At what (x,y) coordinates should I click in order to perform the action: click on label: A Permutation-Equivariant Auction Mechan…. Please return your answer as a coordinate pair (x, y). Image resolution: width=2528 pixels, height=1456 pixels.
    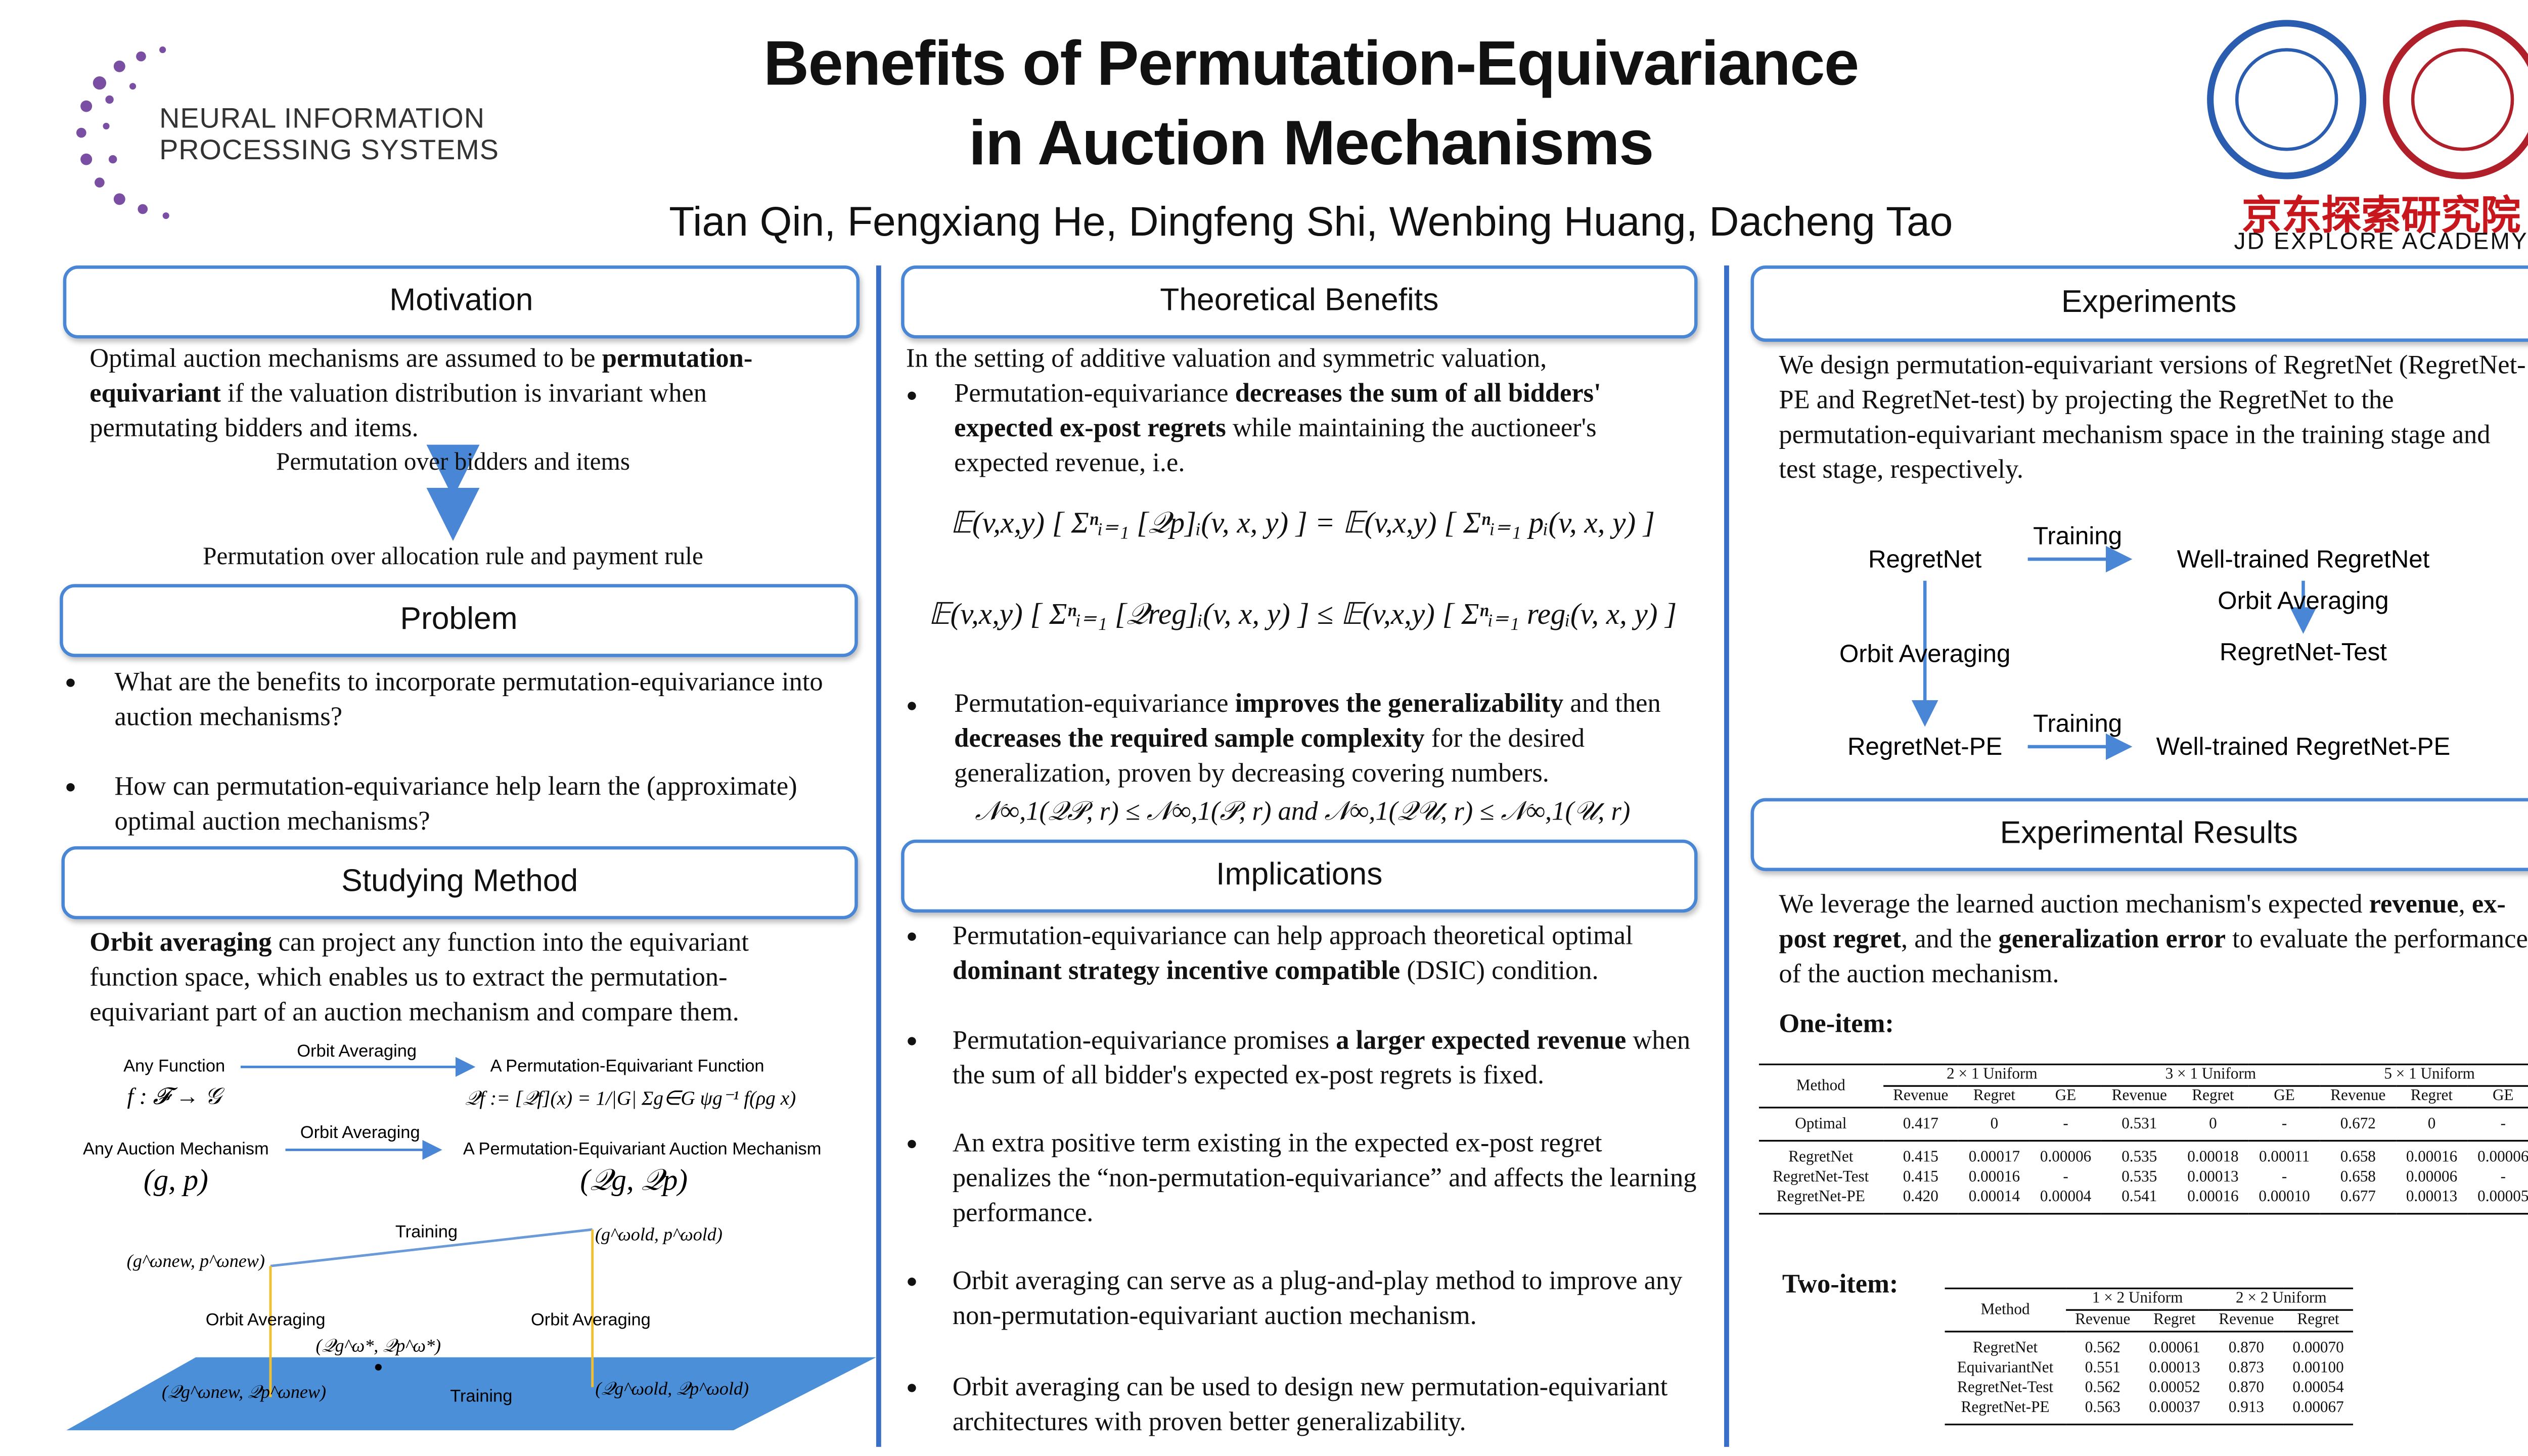
    Looking at the image, I should click on (642, 1149).